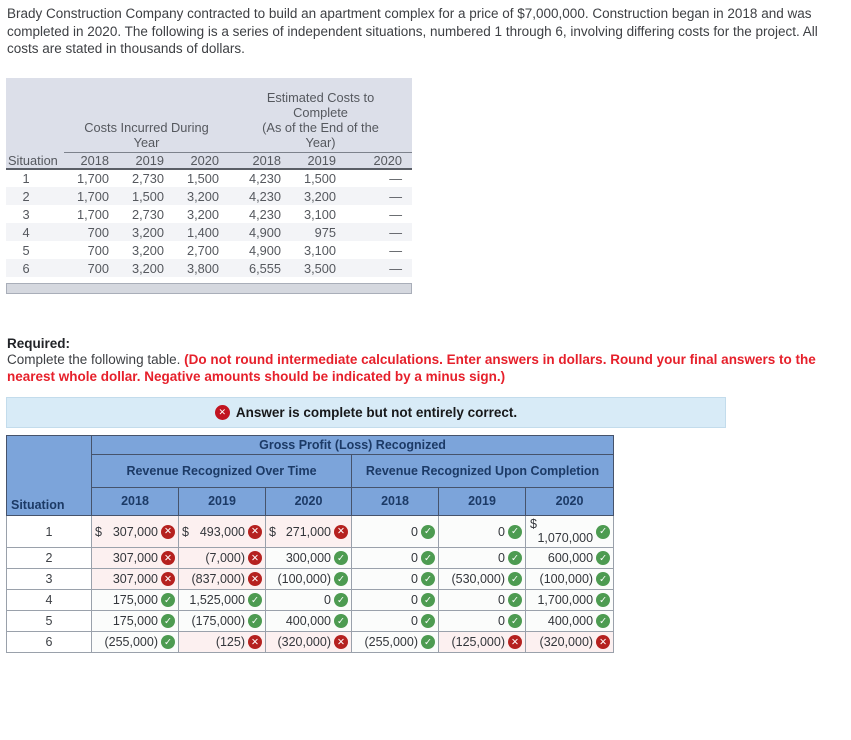 The image size is (851, 740). Describe the element at coordinates (482, 579) in the screenshot. I see `answer-cell: (530,000) ✓` at that location.